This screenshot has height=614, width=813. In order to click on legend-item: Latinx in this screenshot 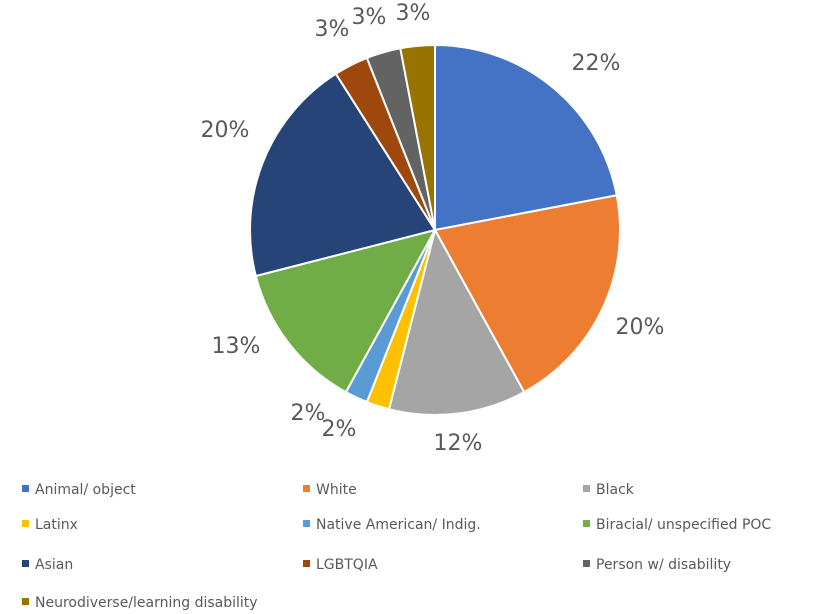, I will do `click(50, 525)`.